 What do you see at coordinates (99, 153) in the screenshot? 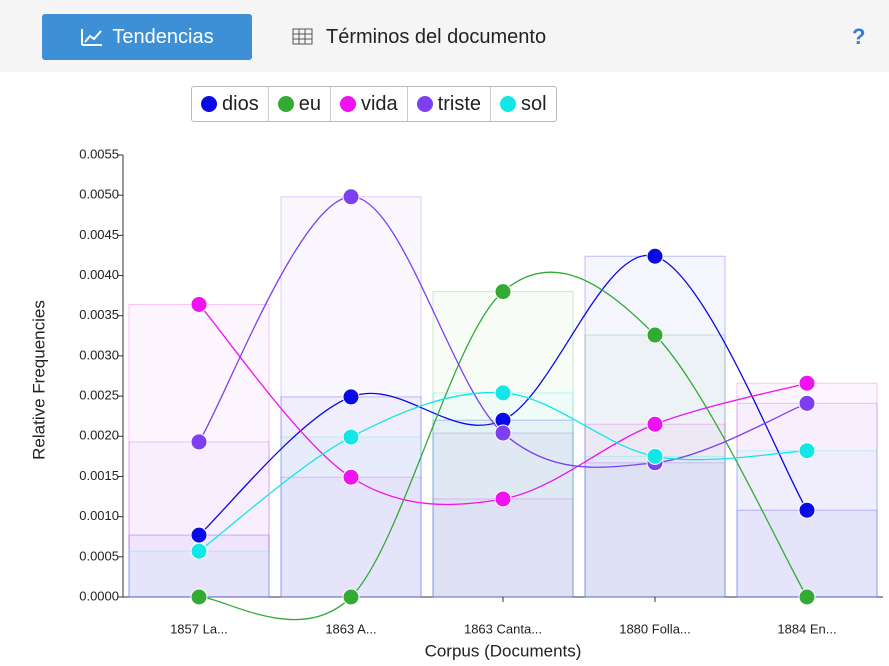
I see `y-tick-label: 0.0055` at bounding box center [99, 153].